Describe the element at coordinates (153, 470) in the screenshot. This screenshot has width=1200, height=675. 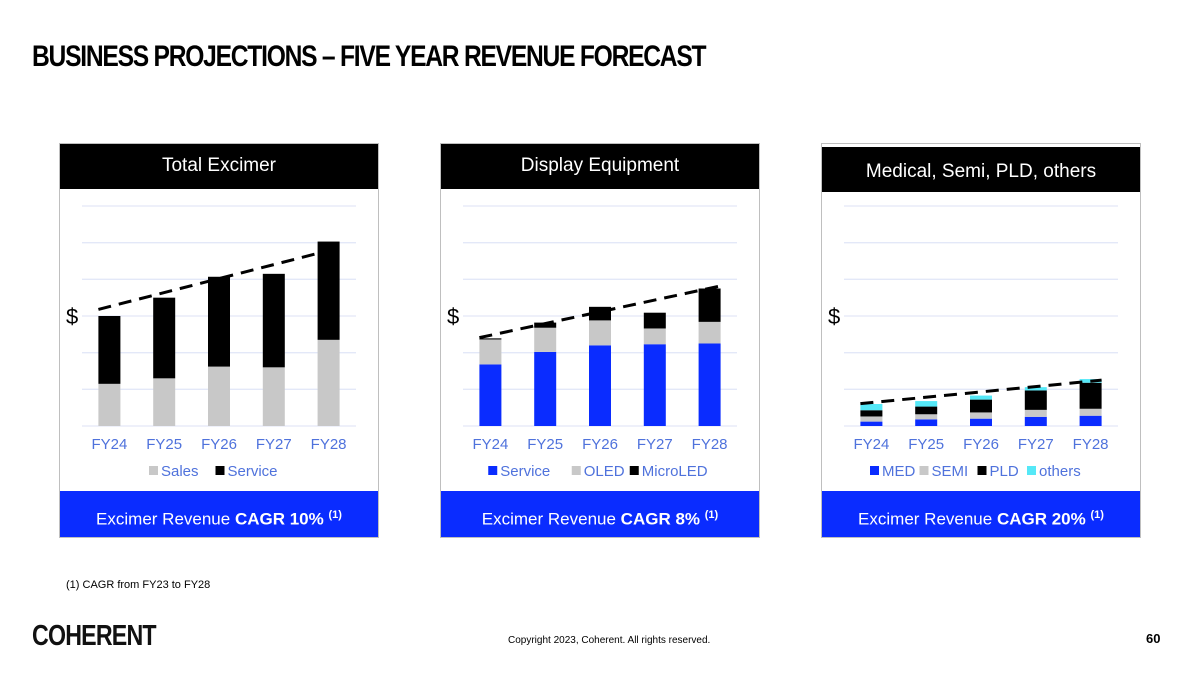
I see `legend-swatch-sales` at that location.